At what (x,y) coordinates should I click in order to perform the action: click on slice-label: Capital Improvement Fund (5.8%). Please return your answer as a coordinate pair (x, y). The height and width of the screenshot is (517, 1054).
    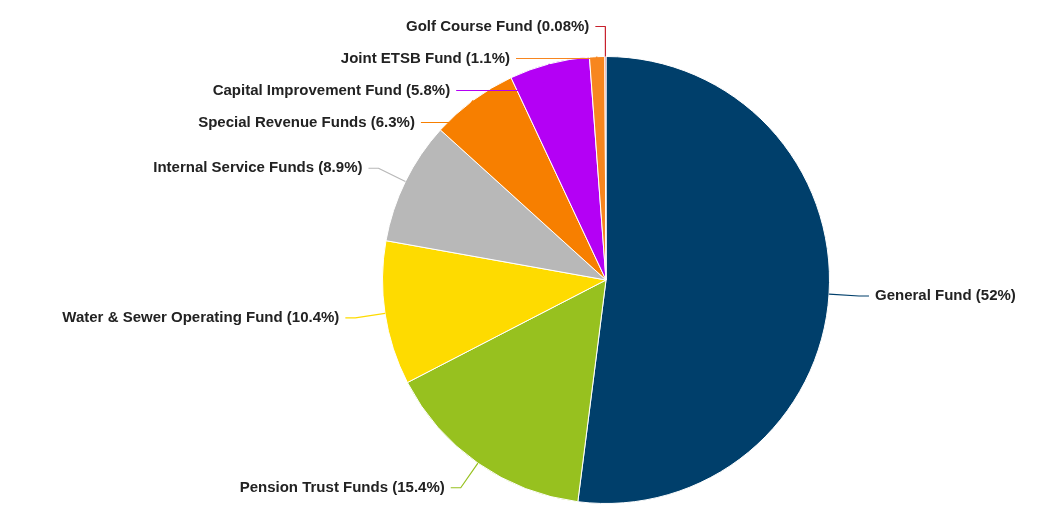
    Looking at the image, I should click on (331, 89).